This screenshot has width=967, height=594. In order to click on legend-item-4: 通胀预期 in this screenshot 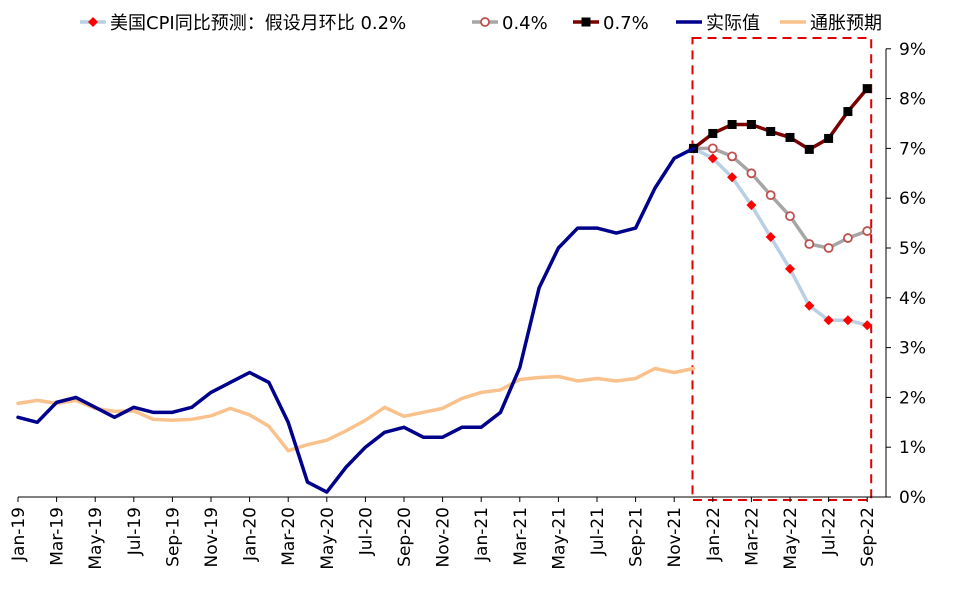, I will do `click(831, 23)`.